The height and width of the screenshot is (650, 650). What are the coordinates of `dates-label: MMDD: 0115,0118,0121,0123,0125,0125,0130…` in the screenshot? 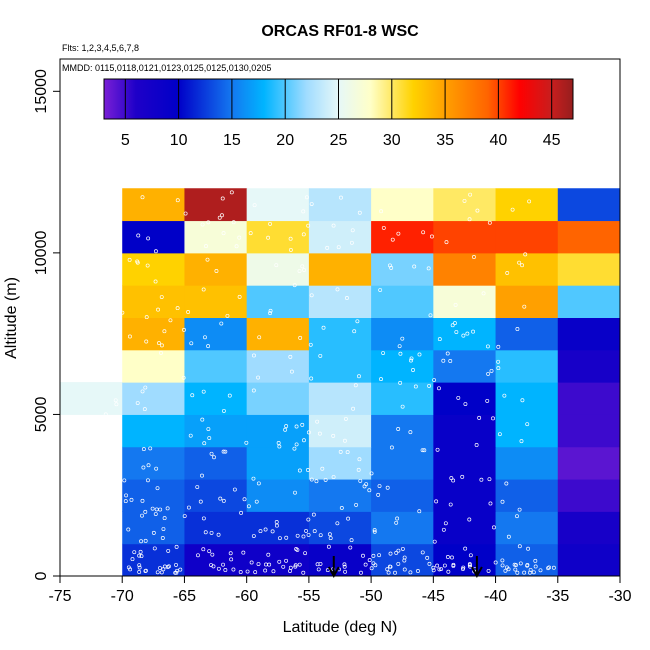 It's located at (166, 68).